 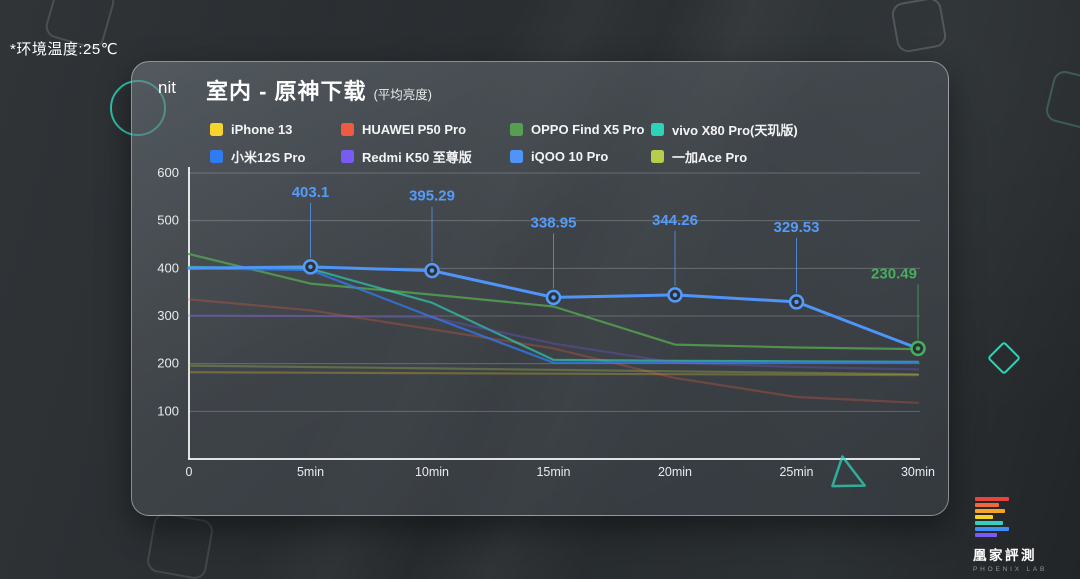 I want to click on data-point-label: 395.29, so click(x=432, y=196).